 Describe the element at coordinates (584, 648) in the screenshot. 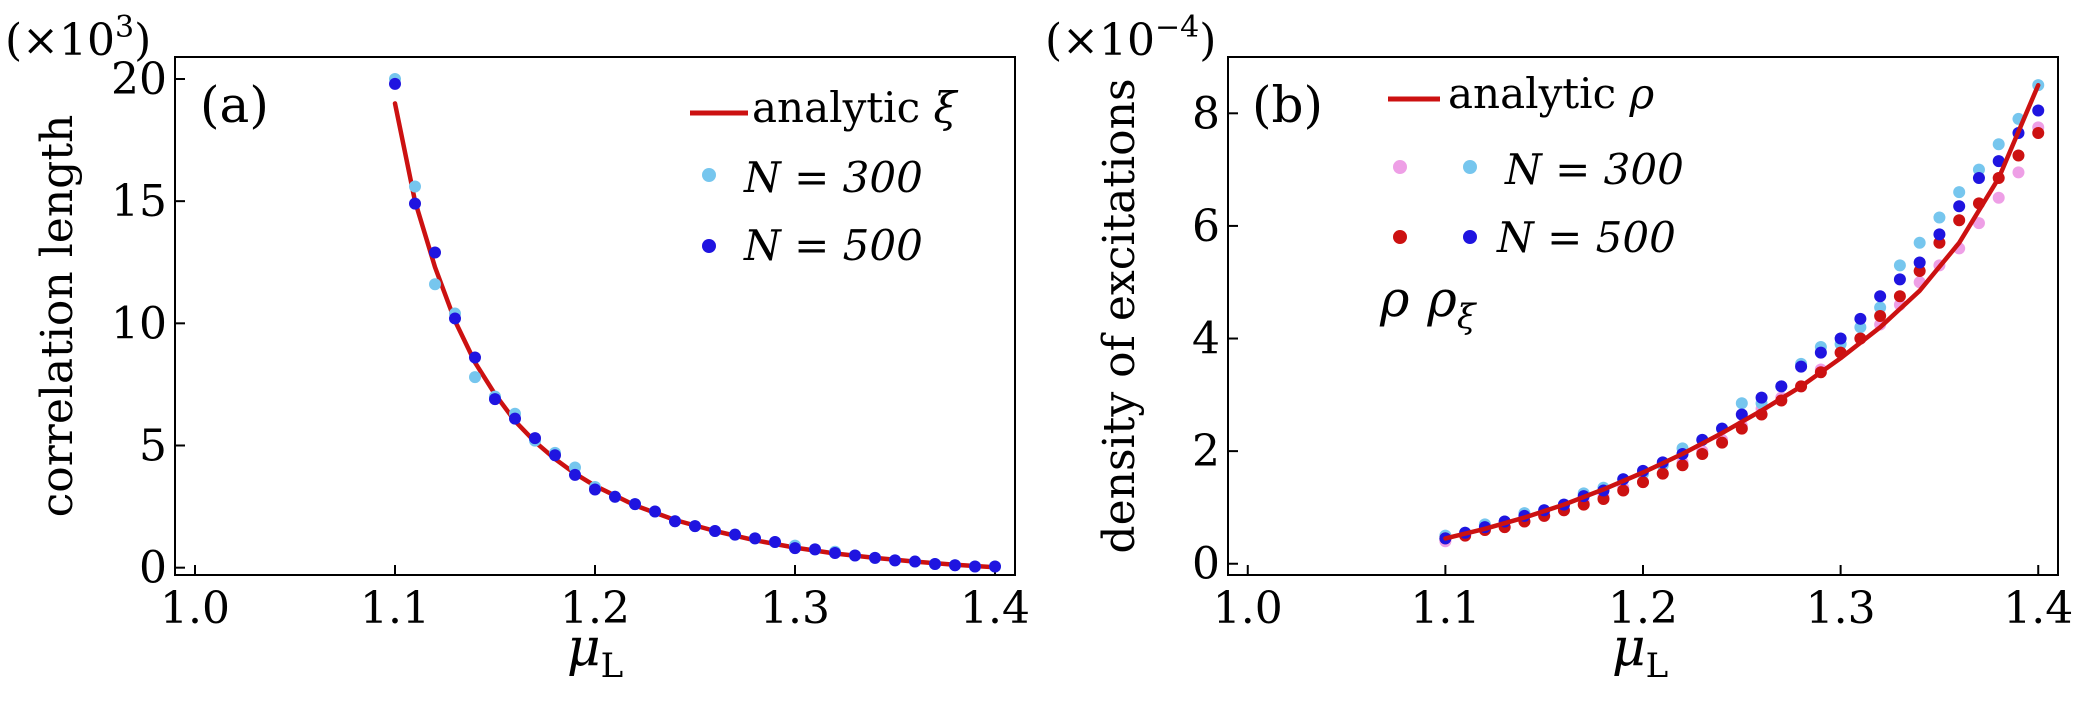

I see `x-axis-label-a-mu: μ` at that location.